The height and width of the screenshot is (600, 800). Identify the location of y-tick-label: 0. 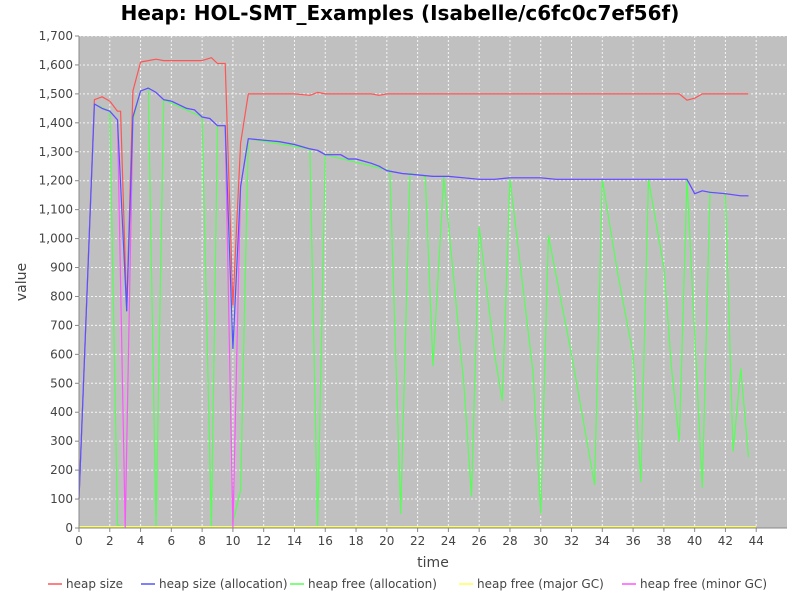
(69, 528).